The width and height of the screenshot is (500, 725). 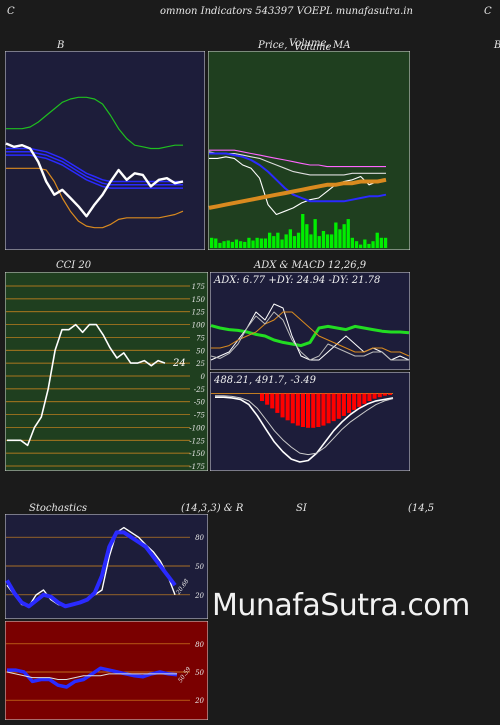 What do you see at coordinates (200, 364) in the screenshot?
I see `cci-tick-label: 25` at bounding box center [200, 364].